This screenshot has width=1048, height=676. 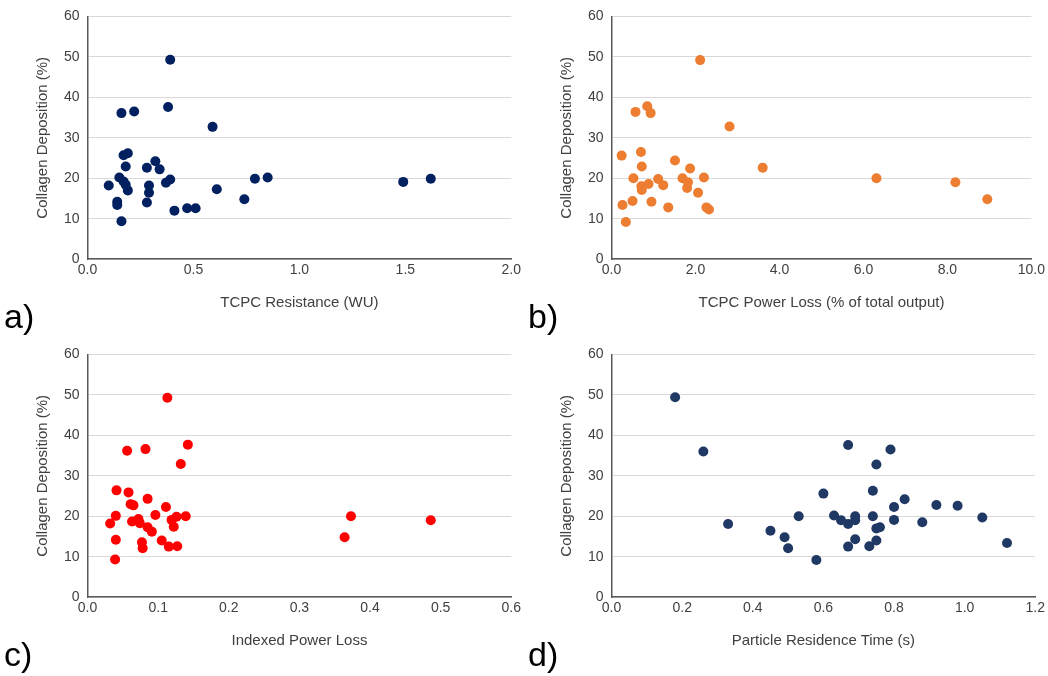 I want to click on text: c), so click(x=18, y=654).